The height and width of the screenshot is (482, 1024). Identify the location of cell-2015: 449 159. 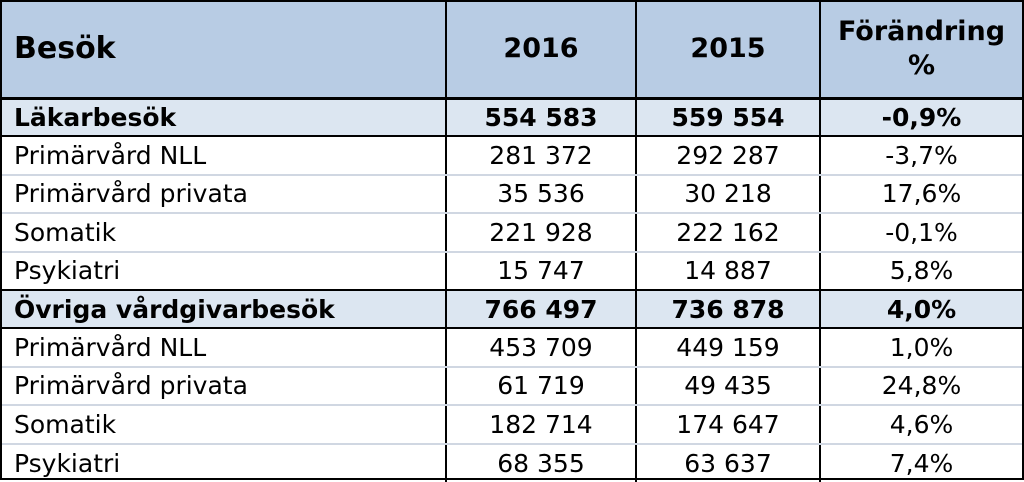
(728, 348).